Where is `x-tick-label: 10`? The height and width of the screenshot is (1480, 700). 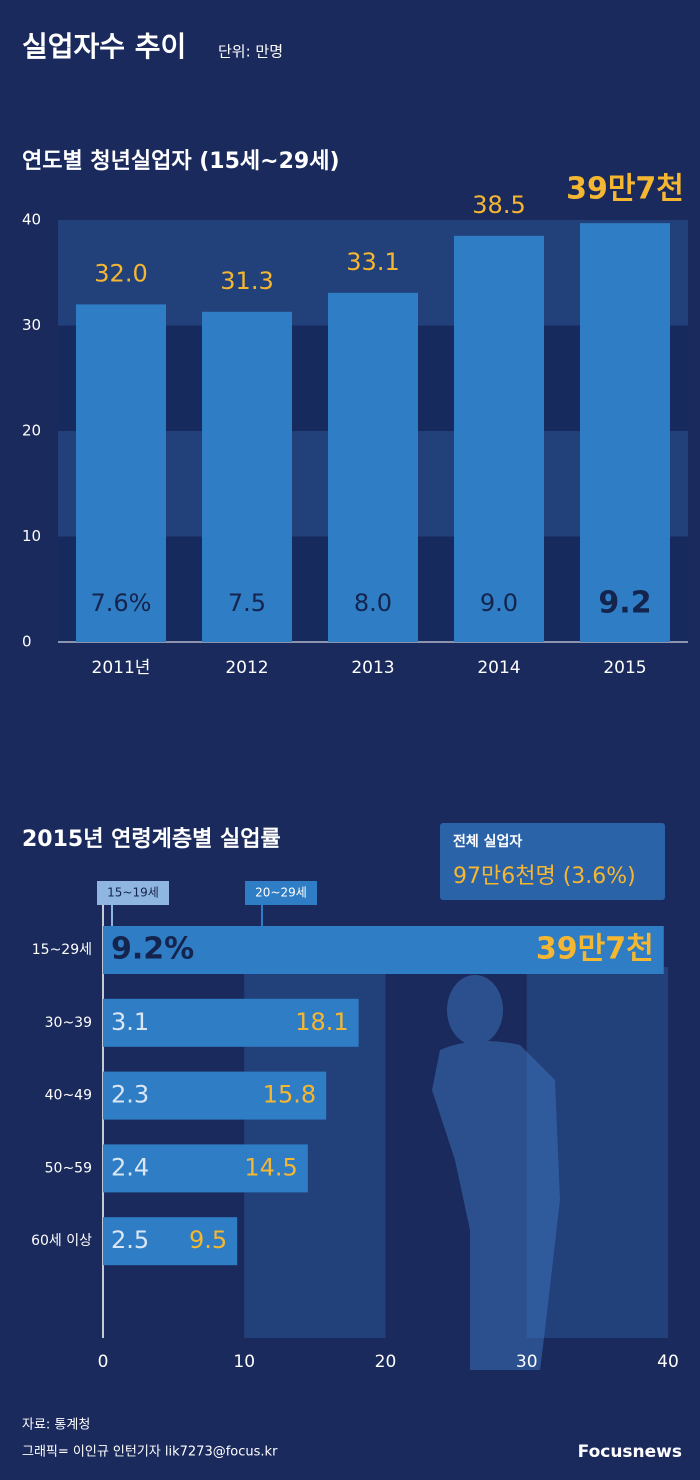 x-tick-label: 10 is located at coordinates (244, 1362).